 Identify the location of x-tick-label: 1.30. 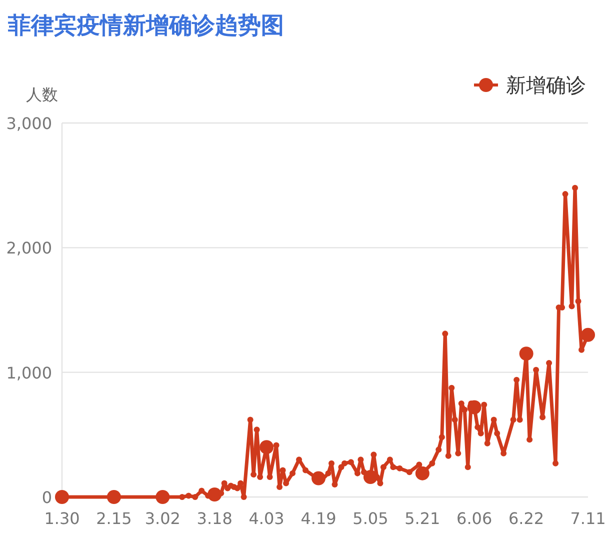
(62, 518).